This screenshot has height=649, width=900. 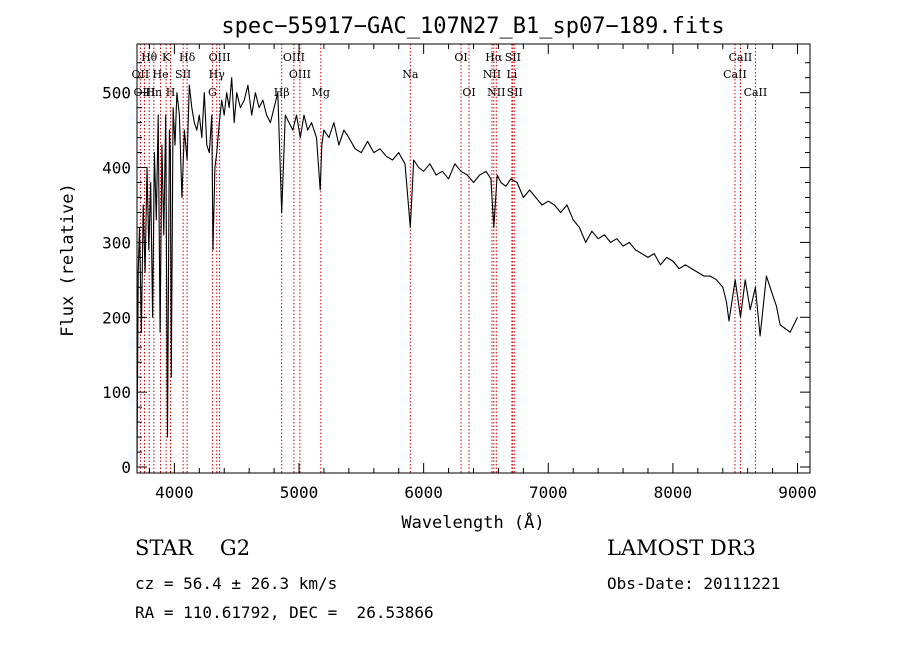 I want to click on spectral-line-label-16: Na, so click(x=410, y=74).